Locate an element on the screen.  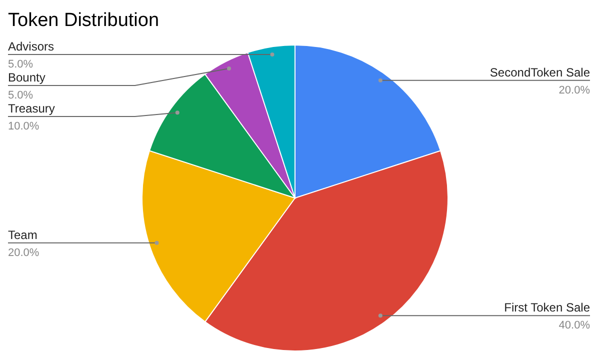
slice-label: First Token Sale is located at coordinates (547, 307).